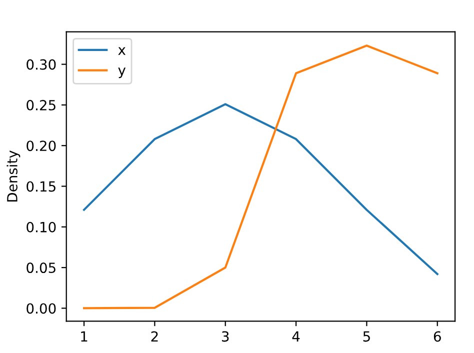  What do you see at coordinates (41, 186) in the screenshot?
I see `y-tick-label: 0.15` at bounding box center [41, 186].